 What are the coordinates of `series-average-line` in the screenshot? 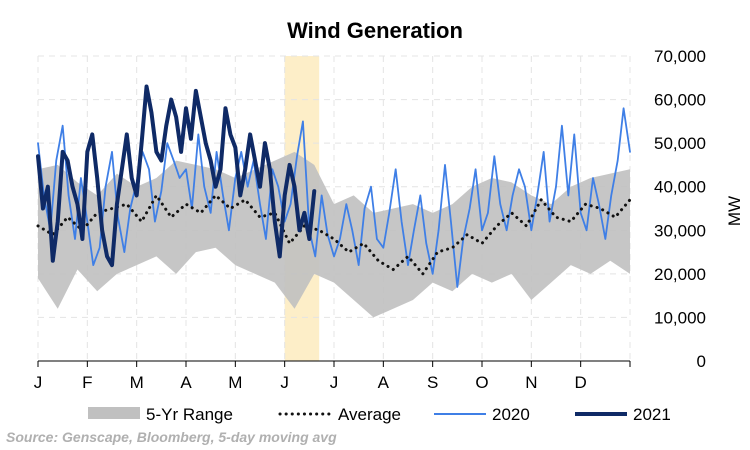 It's located at (334, 234).